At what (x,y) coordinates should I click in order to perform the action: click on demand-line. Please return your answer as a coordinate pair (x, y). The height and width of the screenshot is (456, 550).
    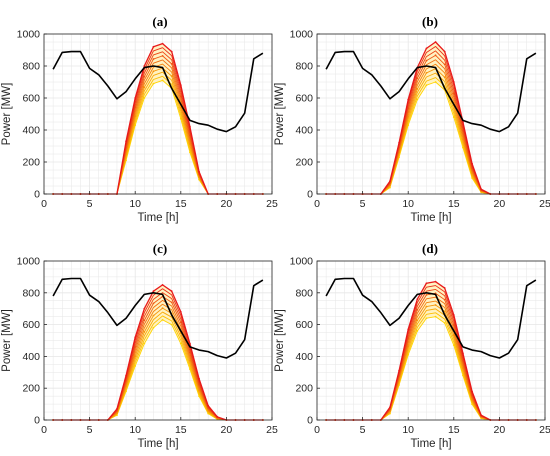
    Looking at the image, I should click on (158, 91).